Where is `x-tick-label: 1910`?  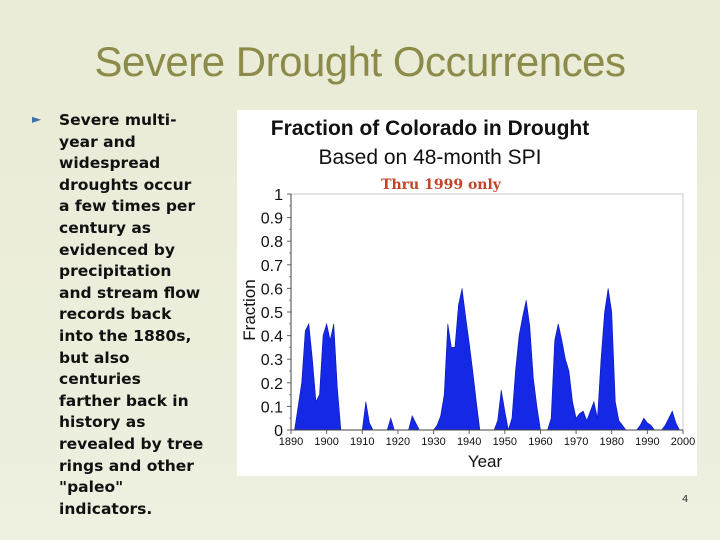
x-tick-label: 1910 is located at coordinates (362, 442).